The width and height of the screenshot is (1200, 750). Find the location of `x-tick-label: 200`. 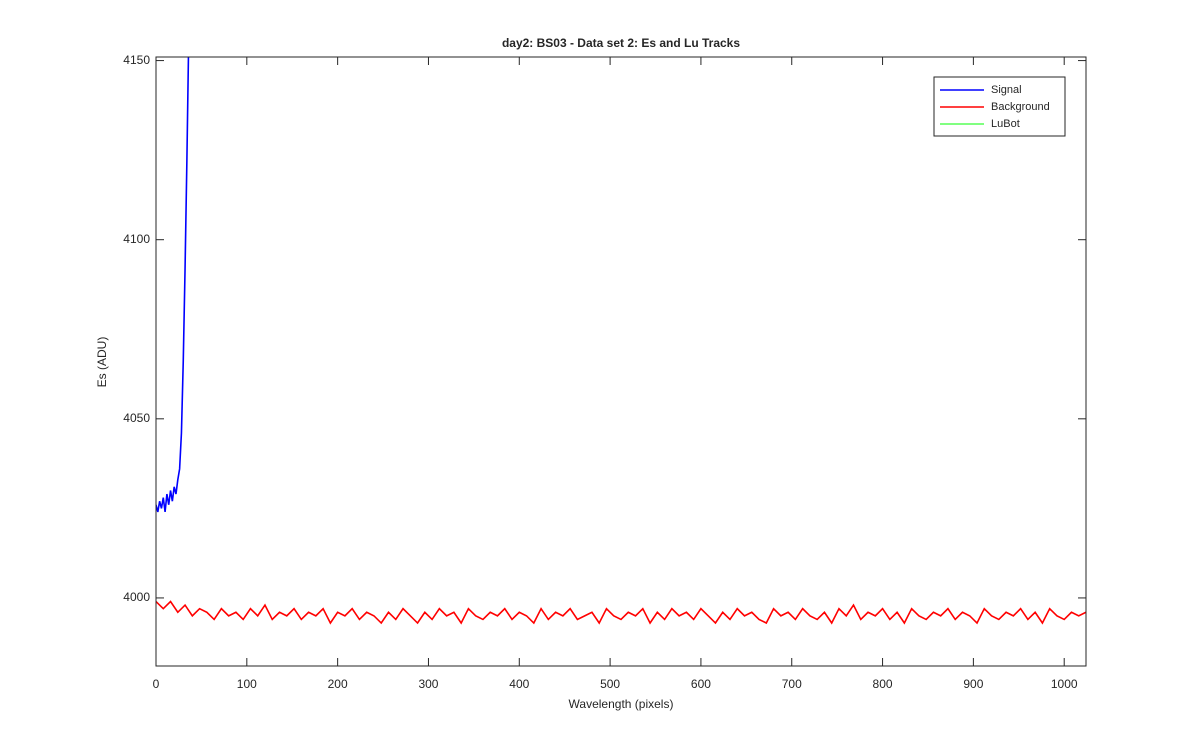

x-tick-label: 200 is located at coordinates (338, 684).